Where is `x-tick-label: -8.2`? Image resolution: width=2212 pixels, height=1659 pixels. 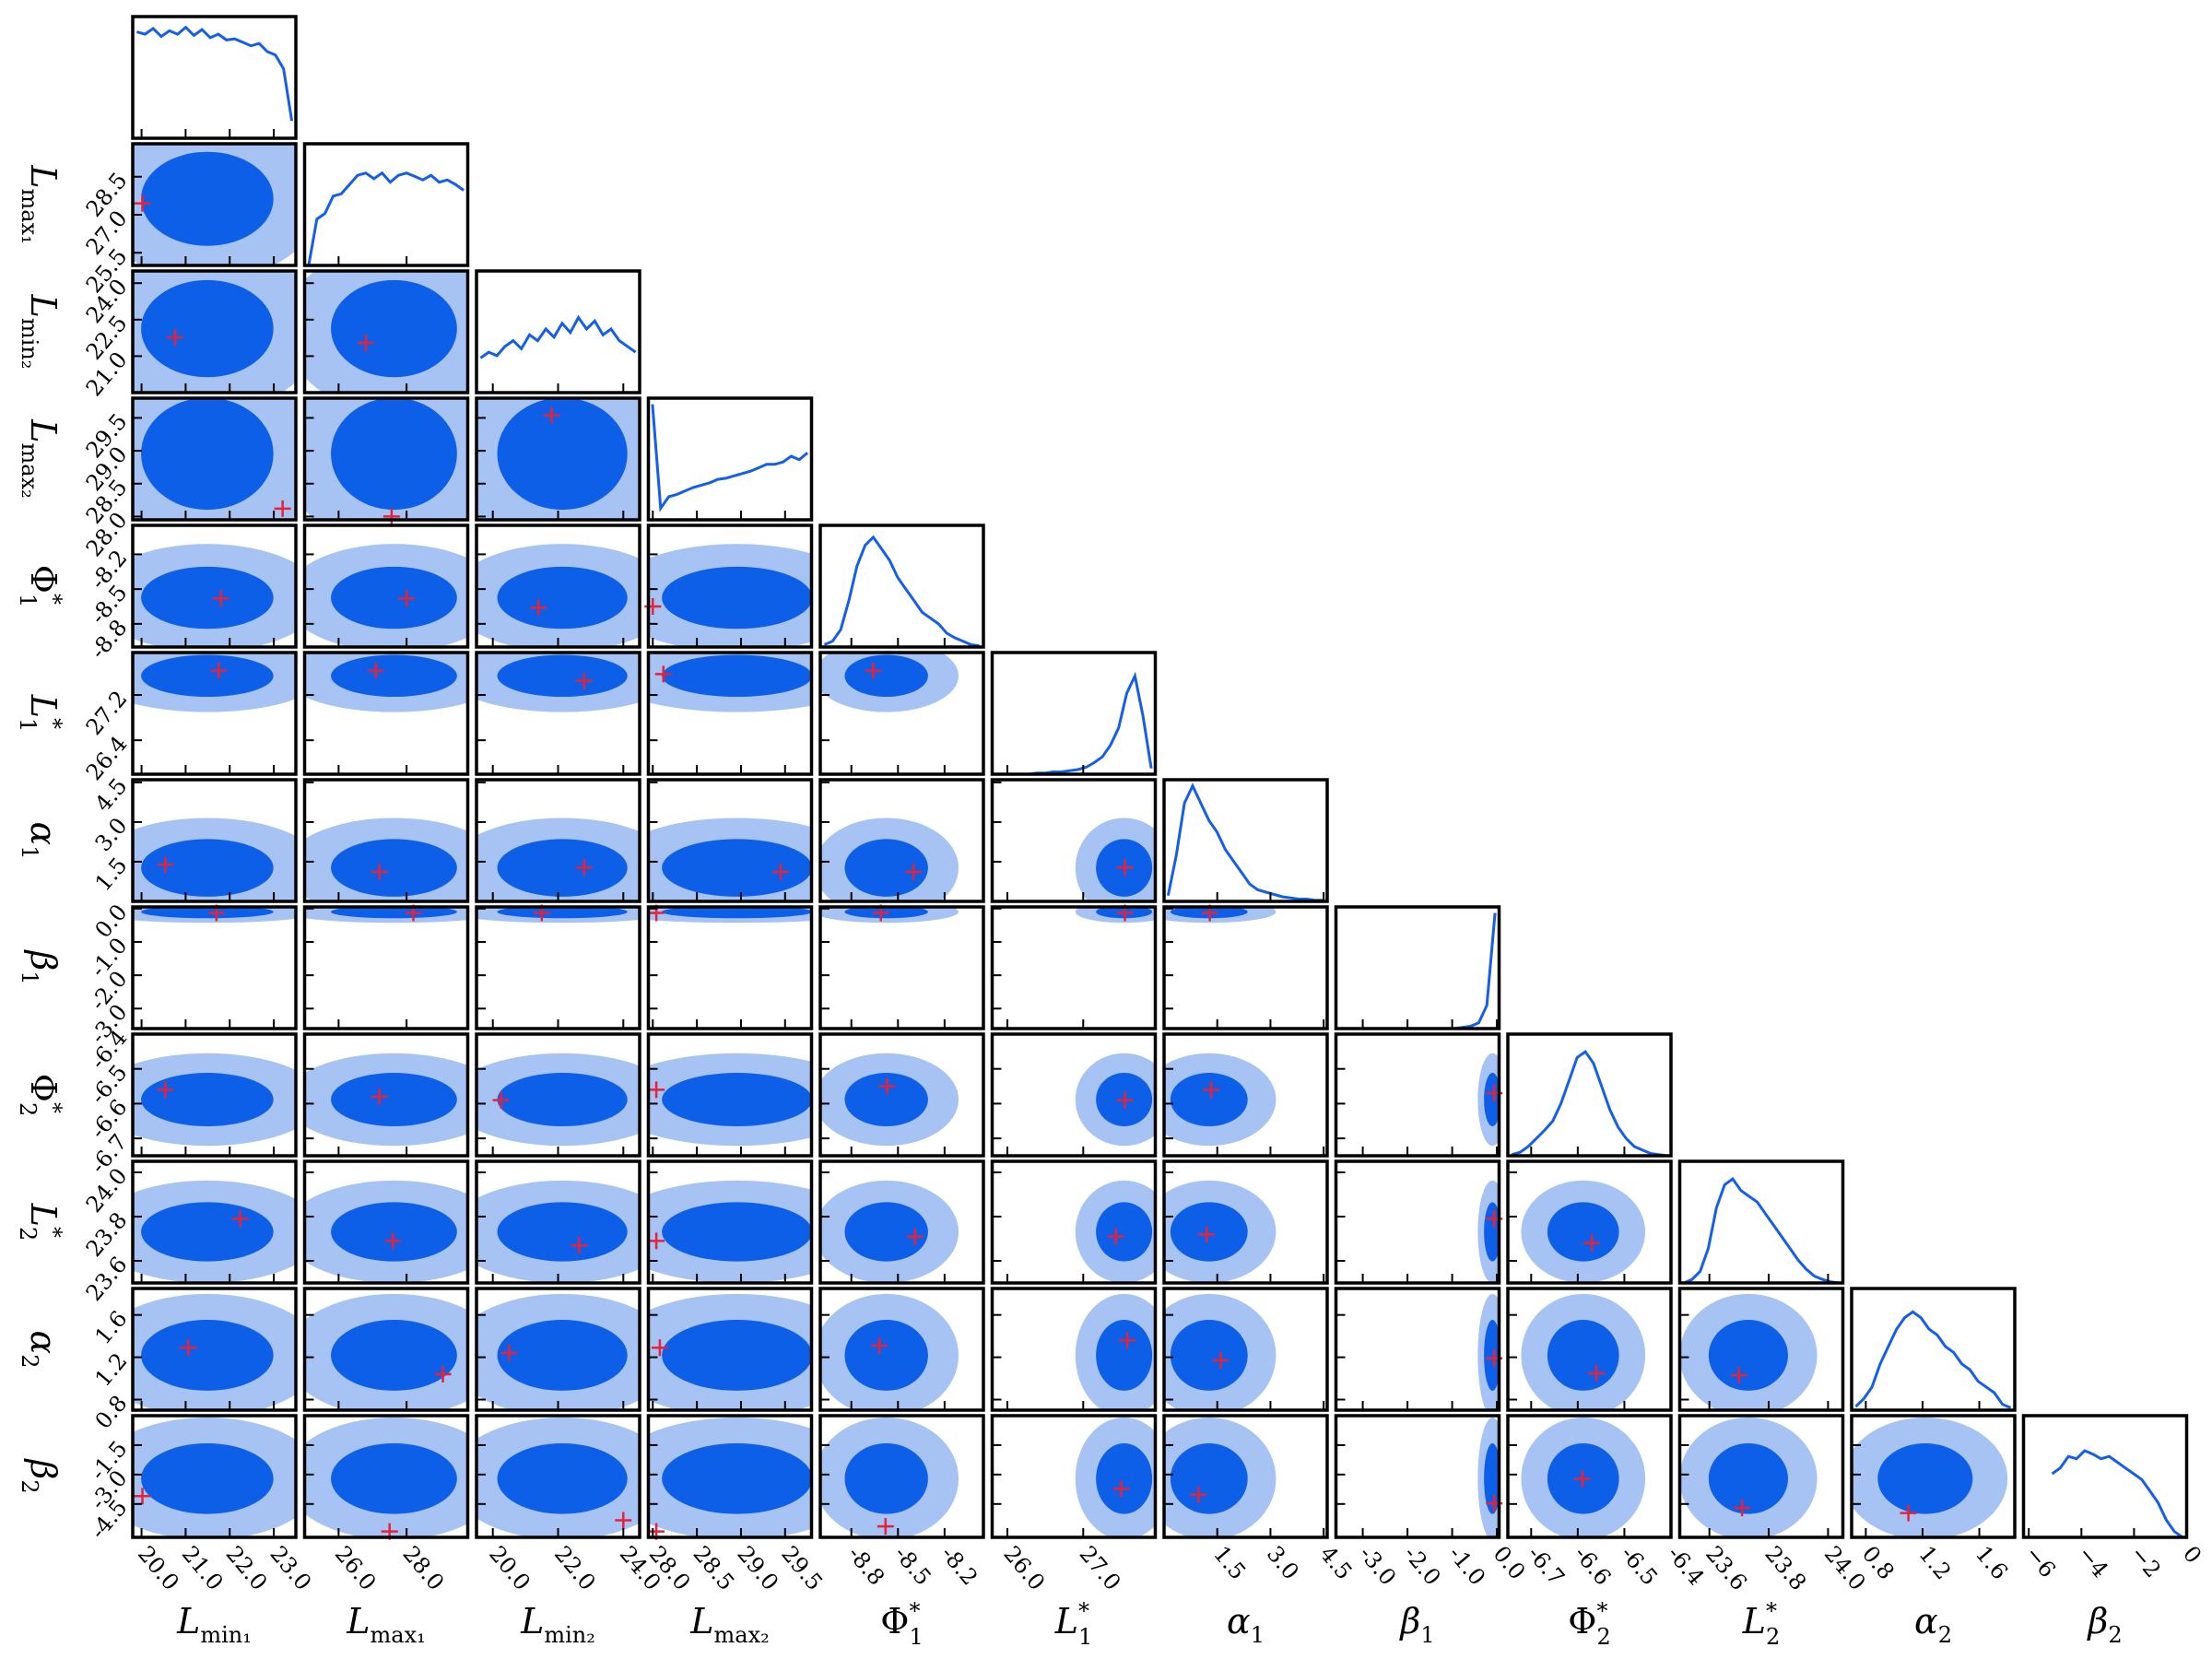 x-tick-label: -8.2 is located at coordinates (958, 1565).